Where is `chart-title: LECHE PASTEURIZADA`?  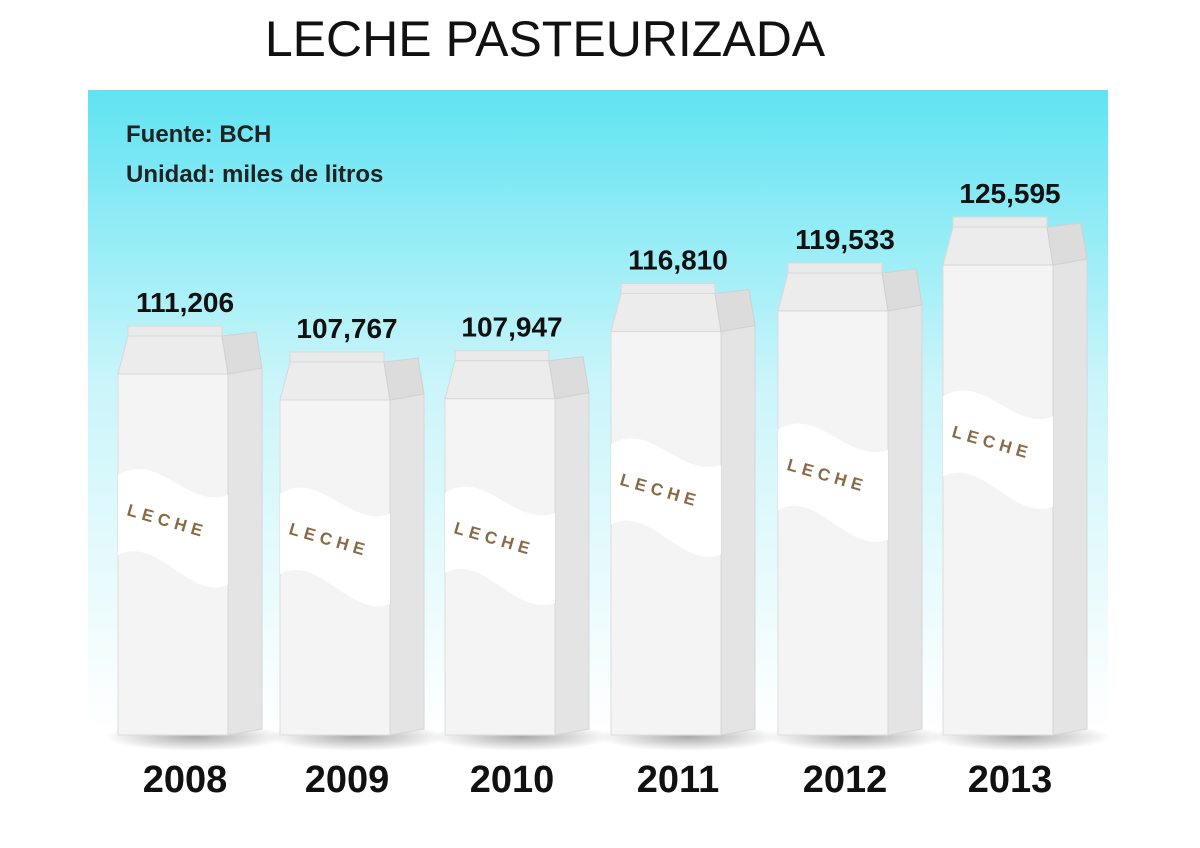
chart-title: LECHE PASTEURIZADA is located at coordinates (545, 39).